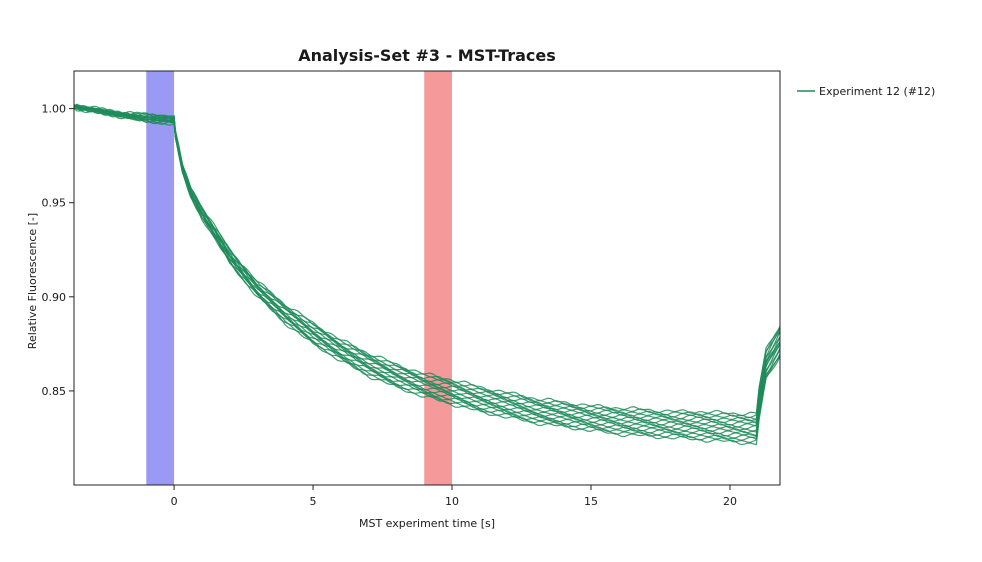  I want to click on y-tick-label: 0.85, so click(54, 391).